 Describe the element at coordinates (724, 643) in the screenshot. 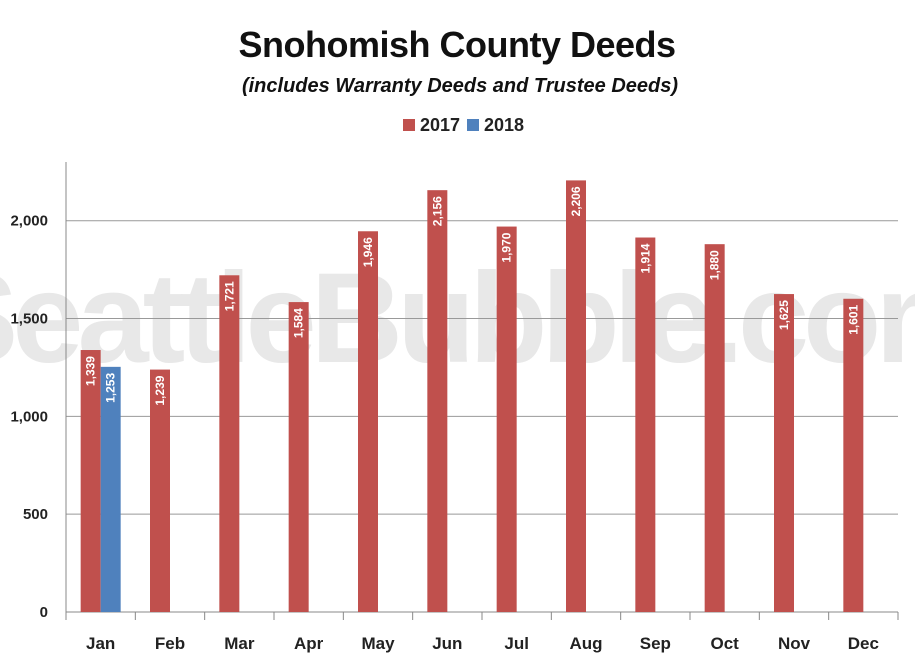

I see `x-tick-label-oct: Oct` at that location.